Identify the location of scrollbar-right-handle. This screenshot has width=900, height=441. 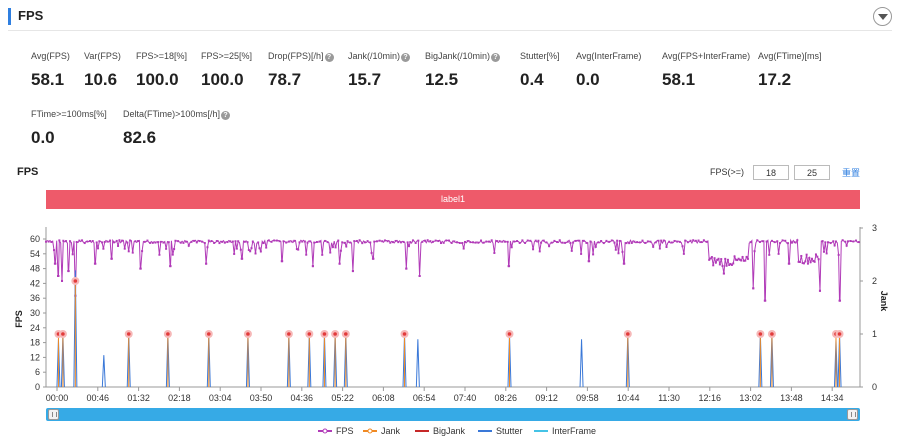
(852, 414).